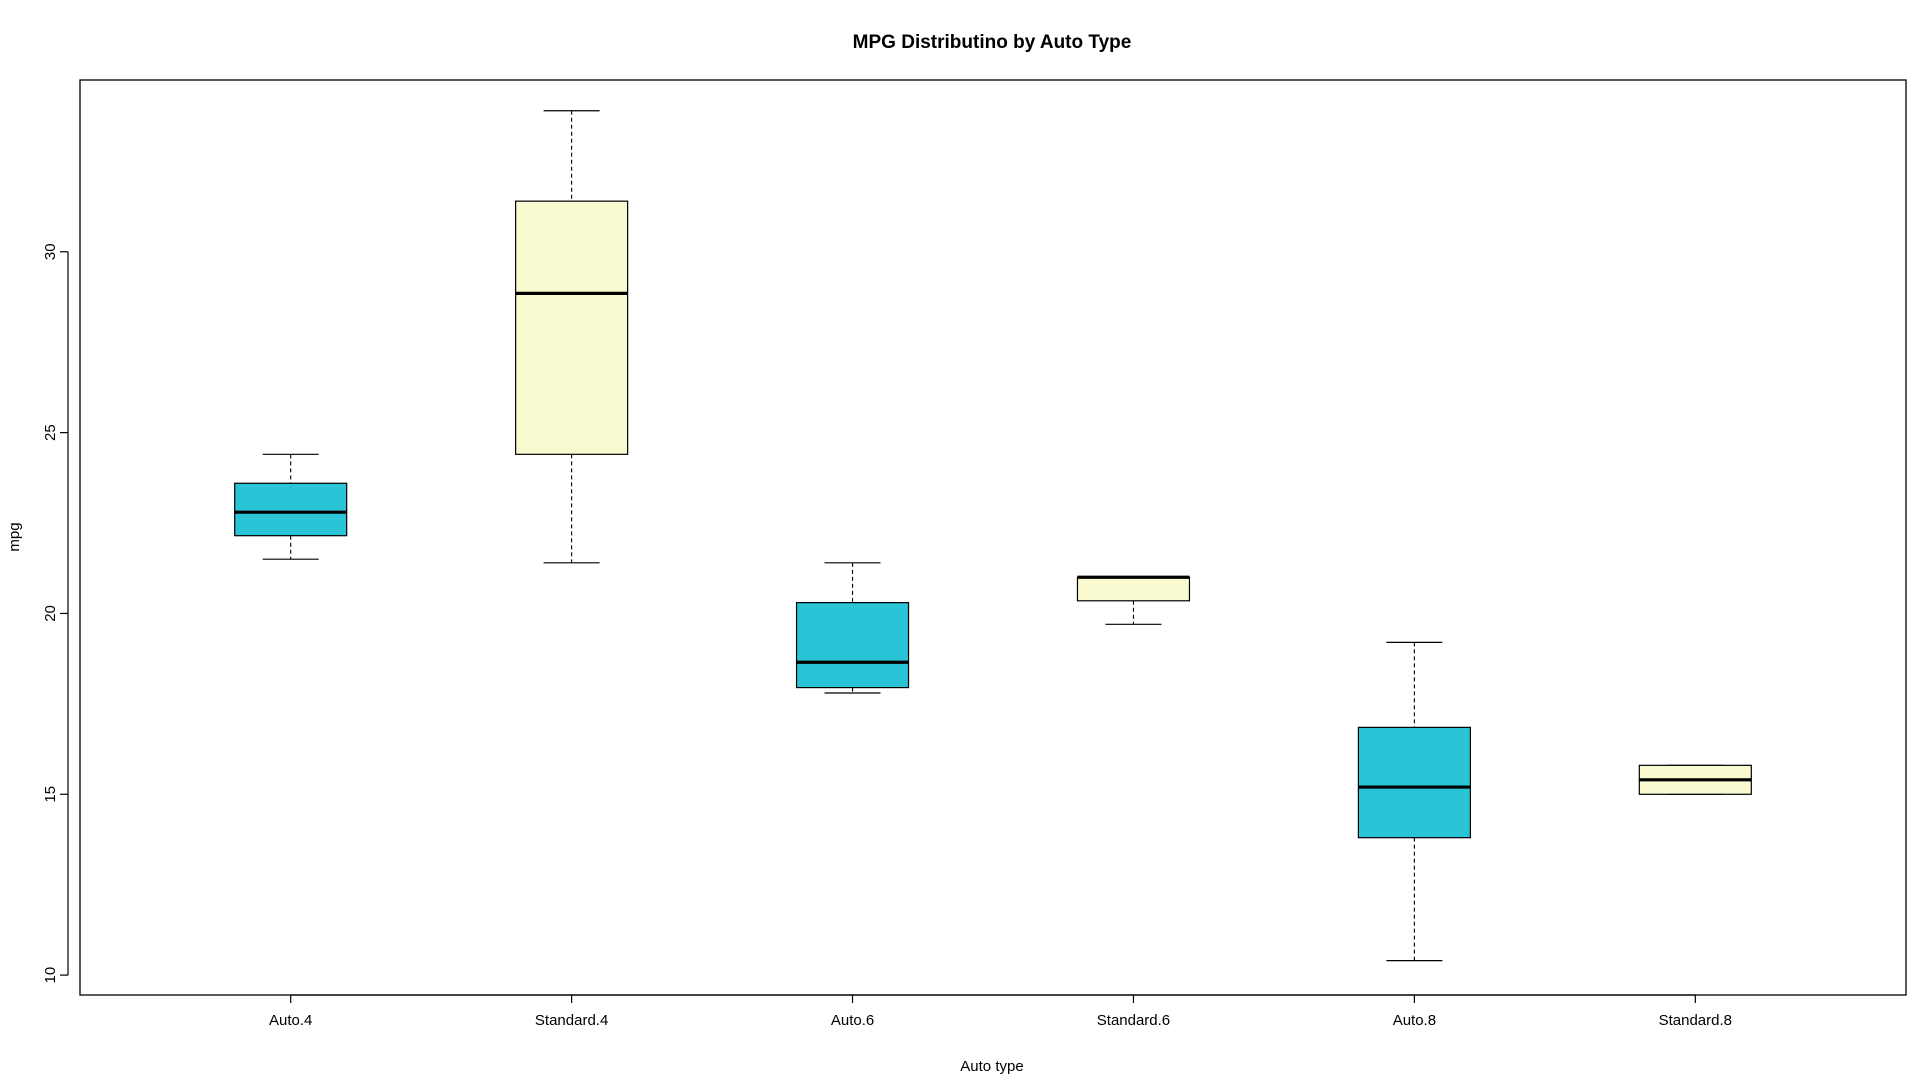  Describe the element at coordinates (290, 1020) in the screenshot. I see `x-tick-label: Auto.4` at that location.